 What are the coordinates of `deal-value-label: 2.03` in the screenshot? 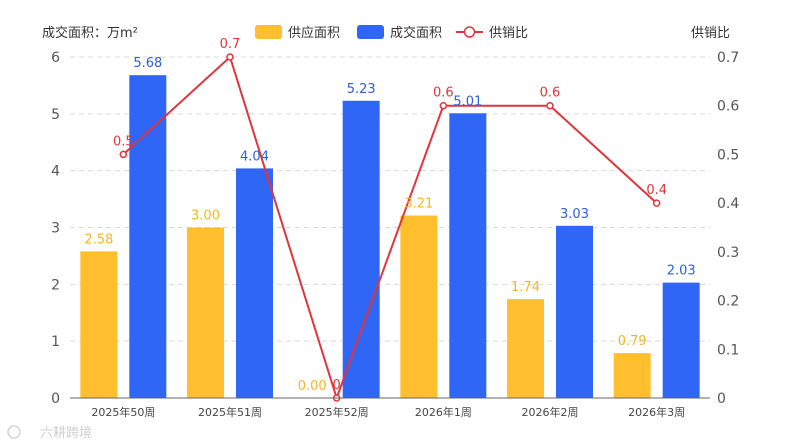 It's located at (681, 271).